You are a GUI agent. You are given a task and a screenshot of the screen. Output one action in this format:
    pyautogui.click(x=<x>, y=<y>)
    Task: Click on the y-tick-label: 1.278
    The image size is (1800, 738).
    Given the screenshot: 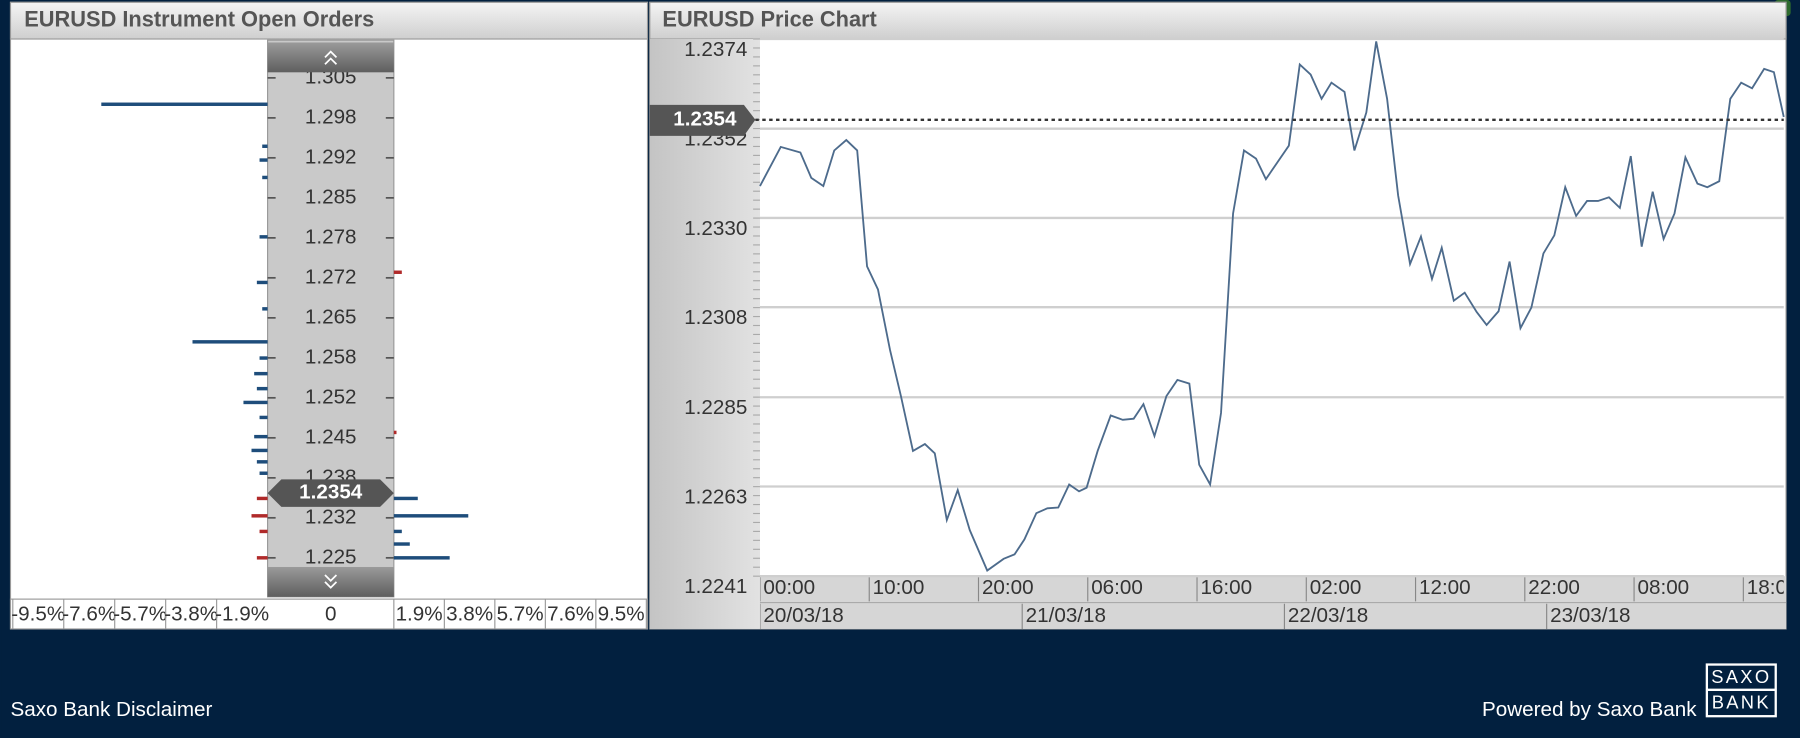 What is the action you would take?
    pyautogui.click(x=331, y=236)
    